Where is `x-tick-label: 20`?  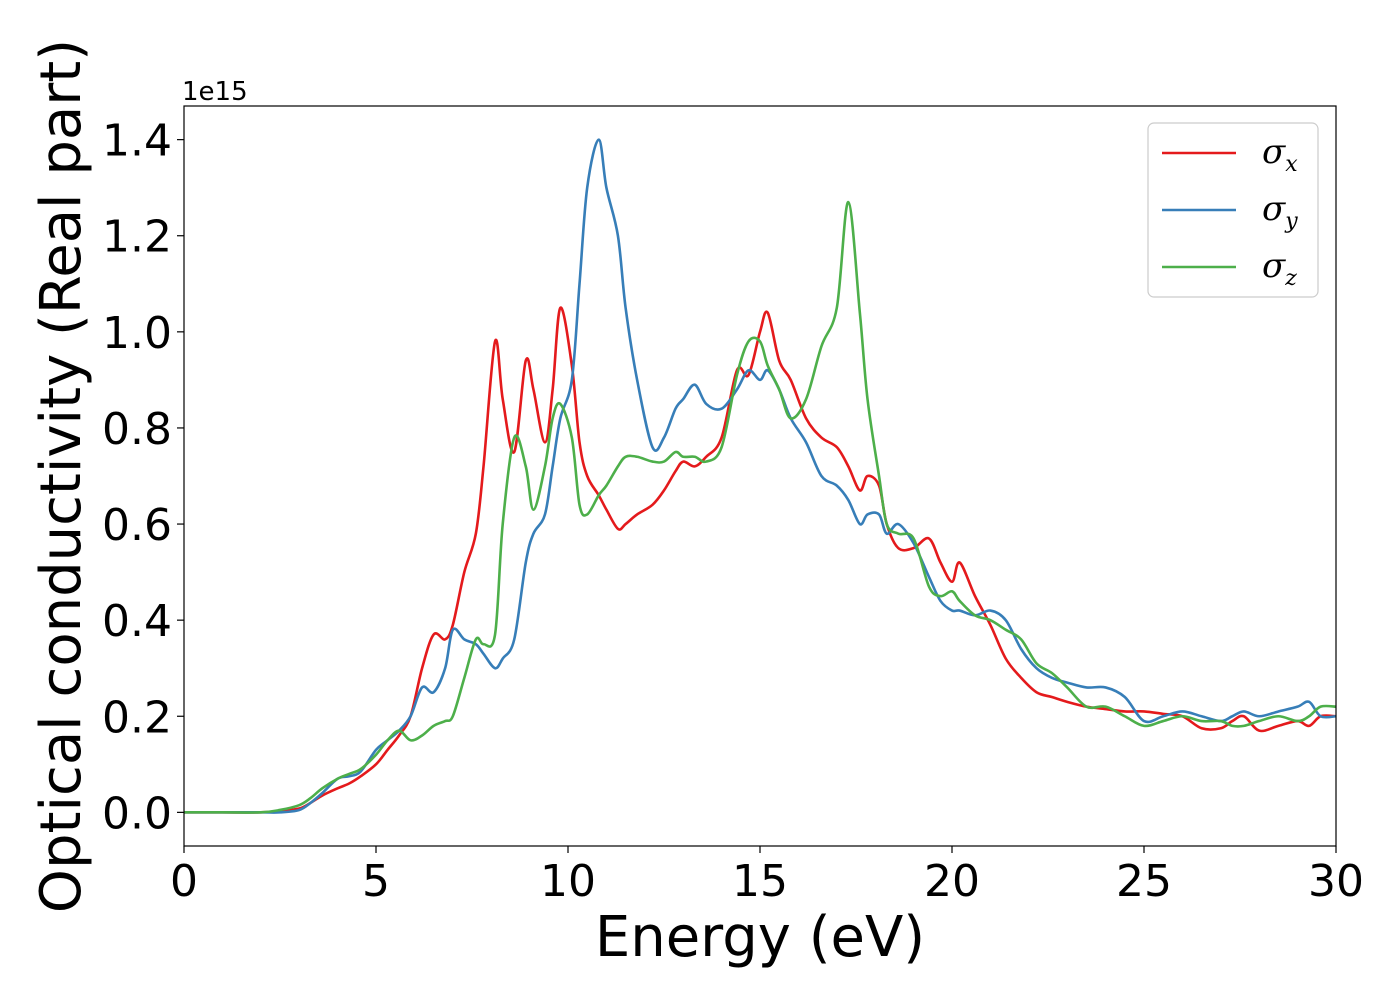 x-tick-label: 20 is located at coordinates (952, 881).